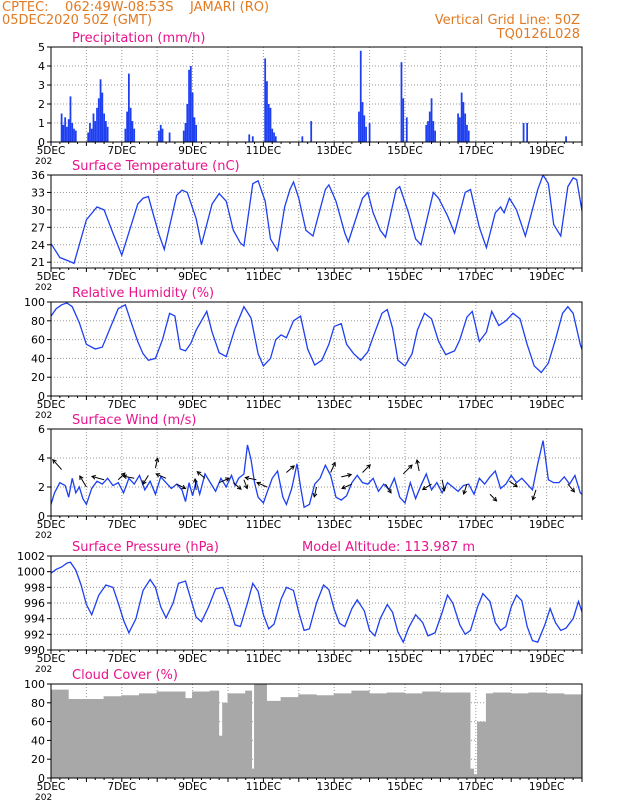  What do you see at coordinates (316, 731) in the screenshot?
I see `cloud-data` at bounding box center [316, 731].